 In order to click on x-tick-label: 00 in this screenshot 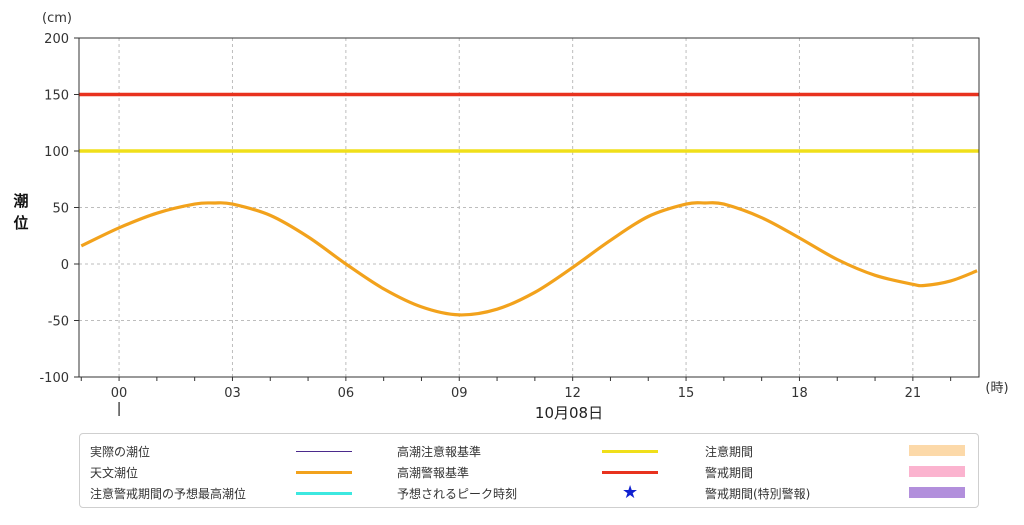, I will do `click(119, 393)`.